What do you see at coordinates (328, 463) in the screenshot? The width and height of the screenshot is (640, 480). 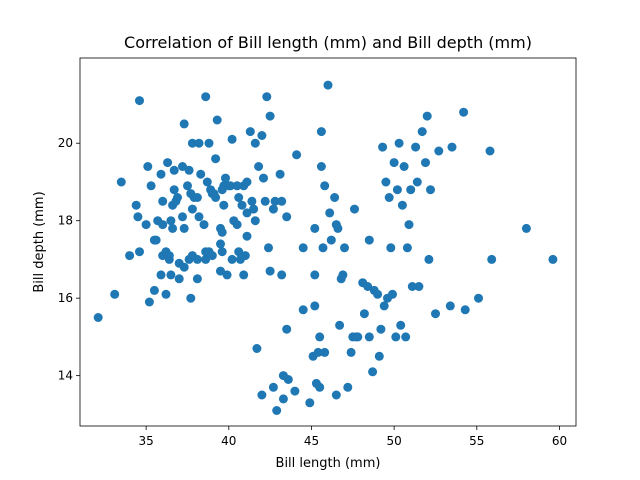 I see `x-axis-label: Bill length (mm)` at bounding box center [328, 463].